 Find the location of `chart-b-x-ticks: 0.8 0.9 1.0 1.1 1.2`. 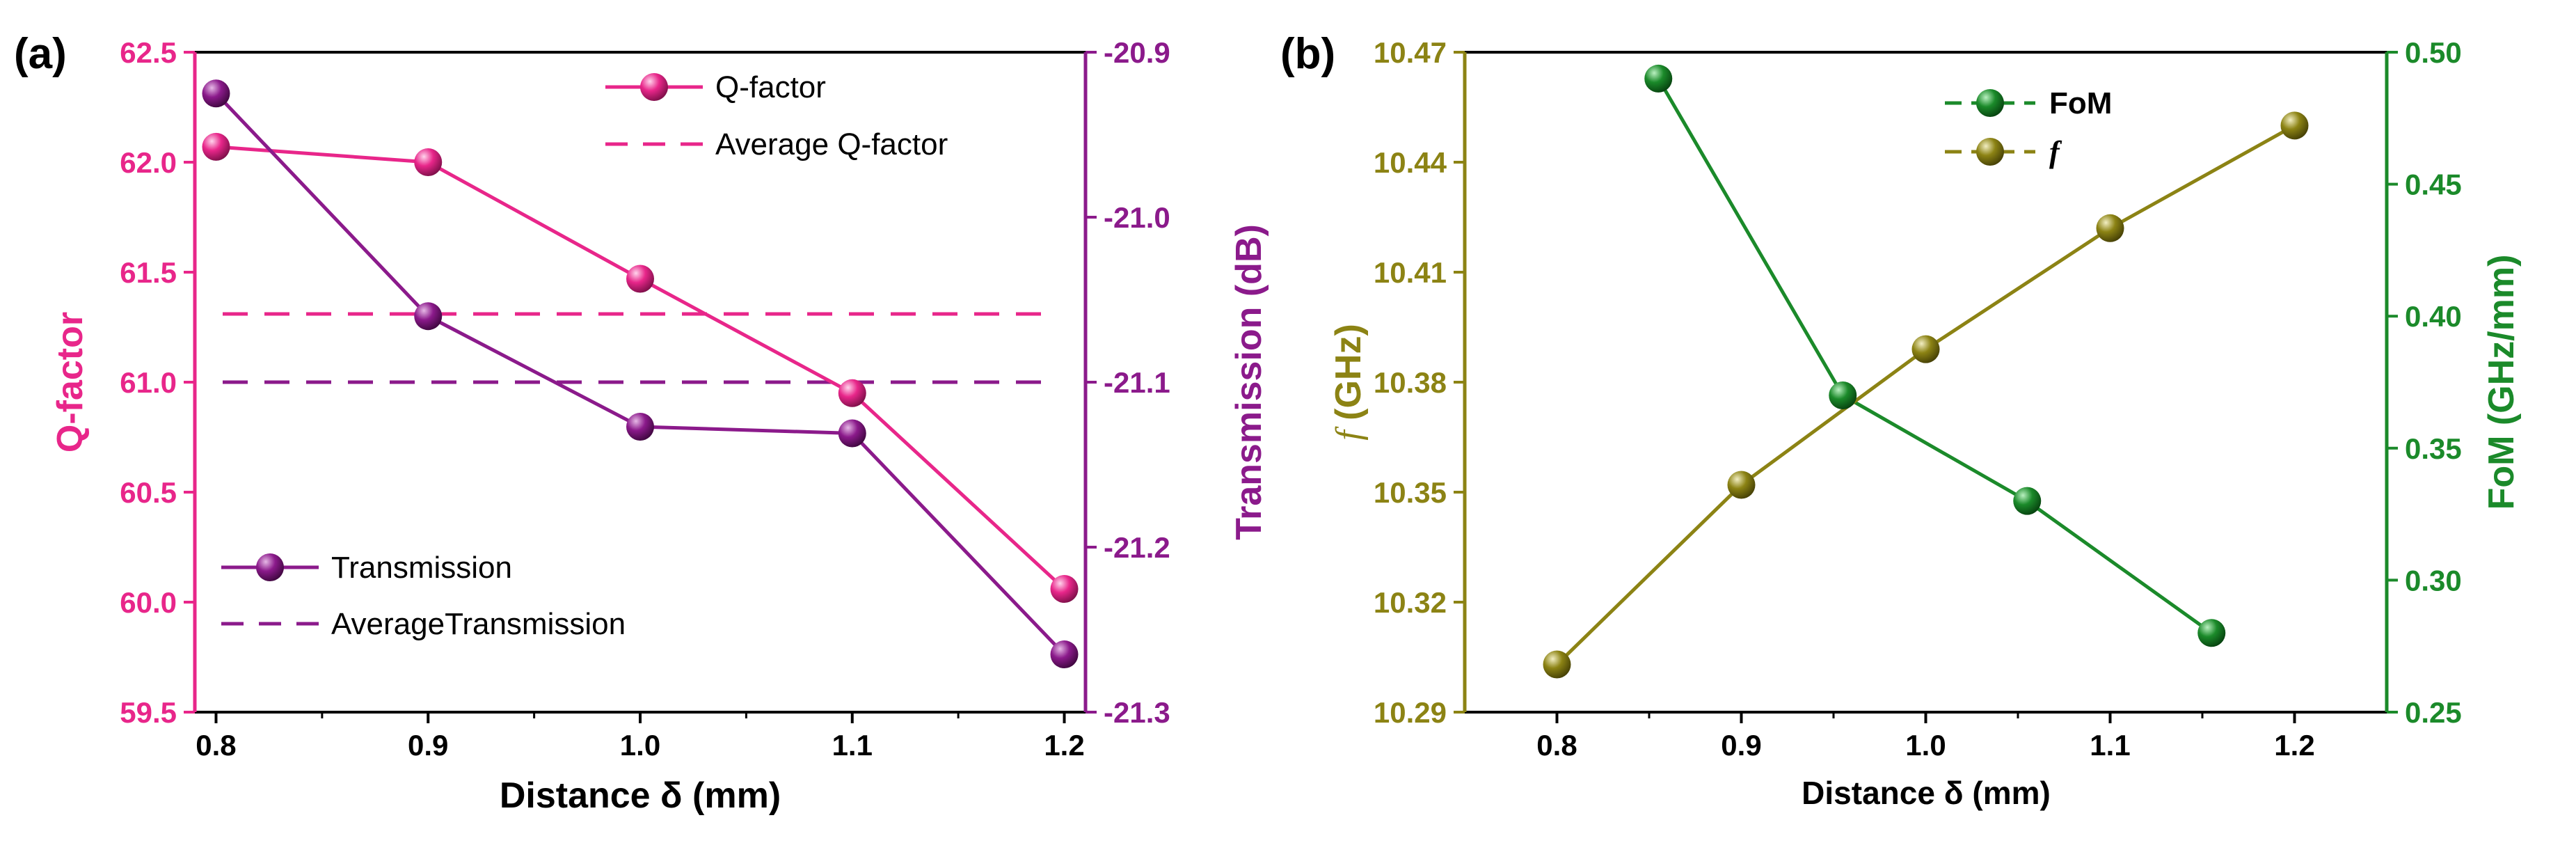

chart-b-x-ticks: 0.8 0.9 1.0 1.1 1.2 is located at coordinates (1925, 737).